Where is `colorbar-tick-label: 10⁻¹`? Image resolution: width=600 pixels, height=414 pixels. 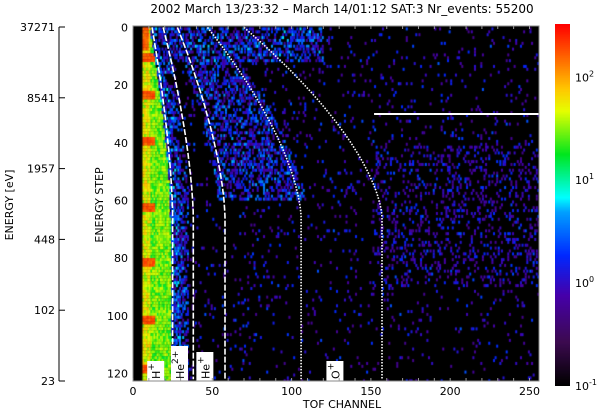
colorbar-tick-label: 10⁻¹ is located at coordinates (586, 385).